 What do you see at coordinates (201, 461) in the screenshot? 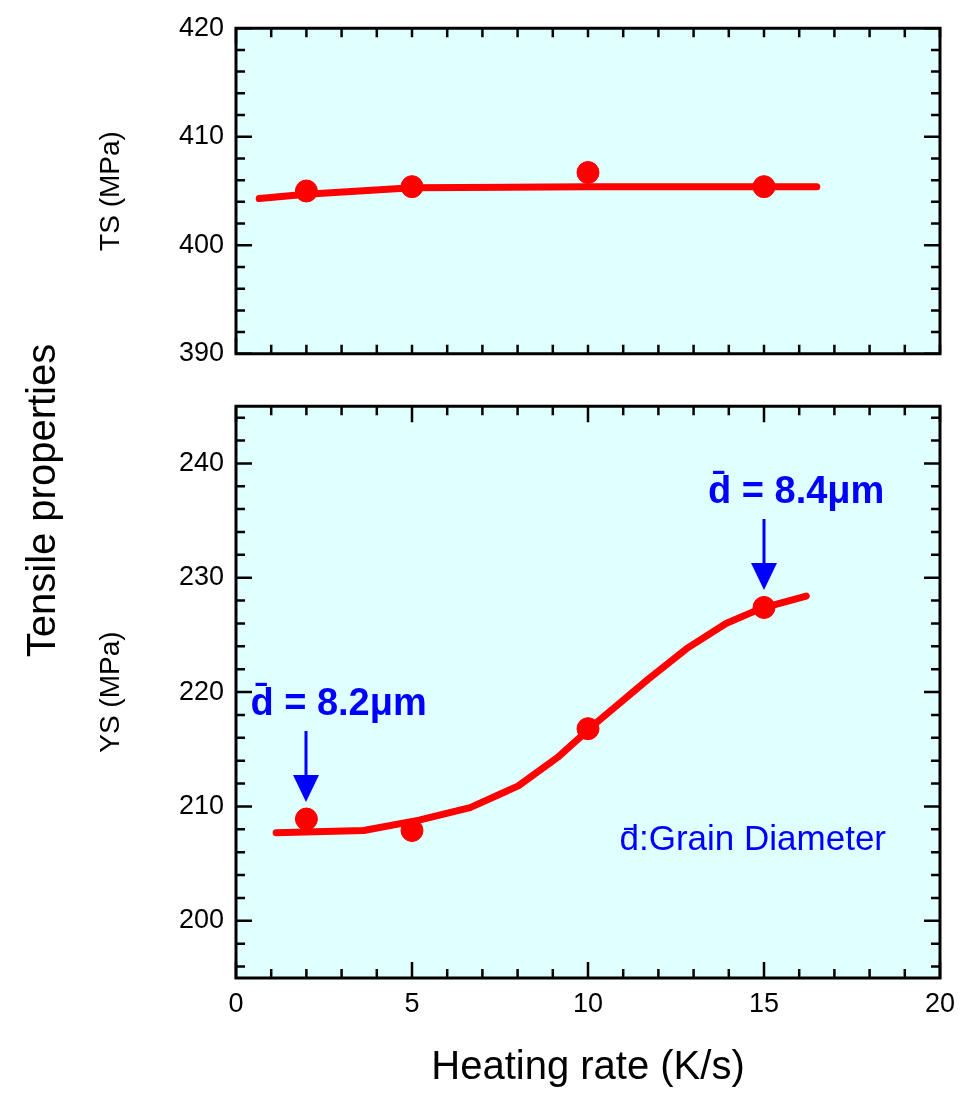
I see `y-tick-label: 240` at bounding box center [201, 461].